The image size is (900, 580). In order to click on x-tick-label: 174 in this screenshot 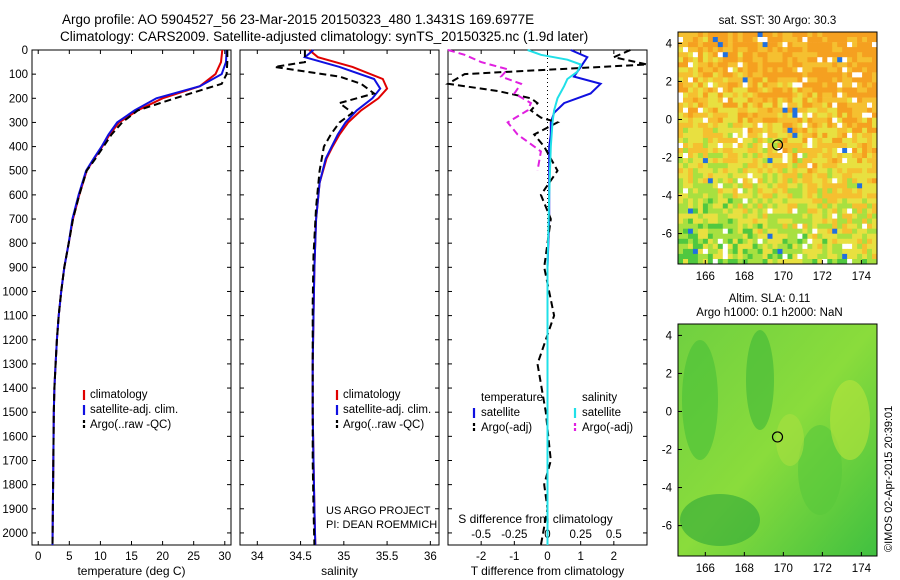, I will do `click(862, 569)`.